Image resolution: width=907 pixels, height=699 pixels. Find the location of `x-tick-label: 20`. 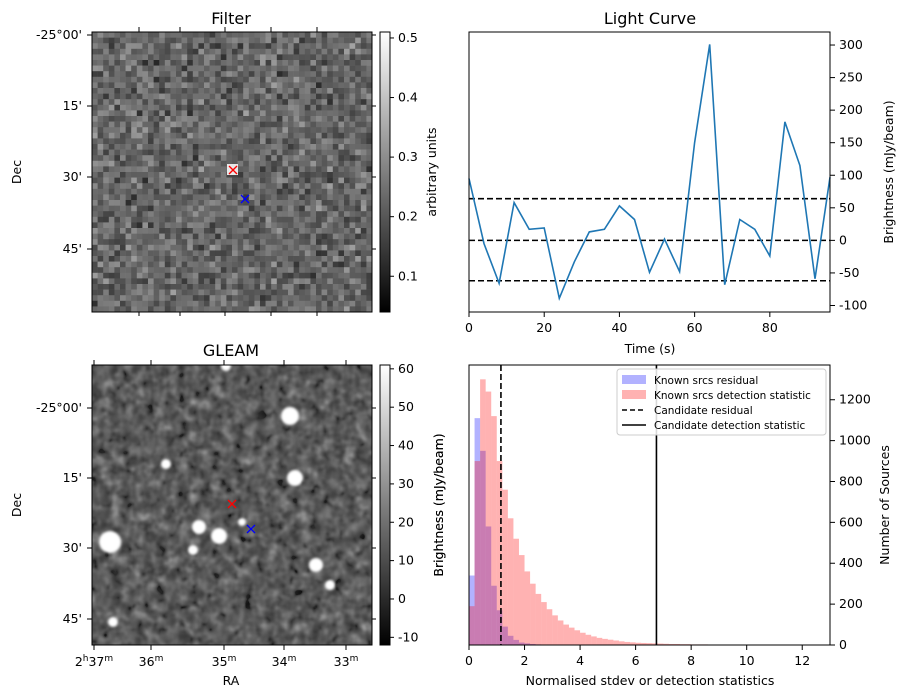

x-tick-label: 20 is located at coordinates (544, 327).